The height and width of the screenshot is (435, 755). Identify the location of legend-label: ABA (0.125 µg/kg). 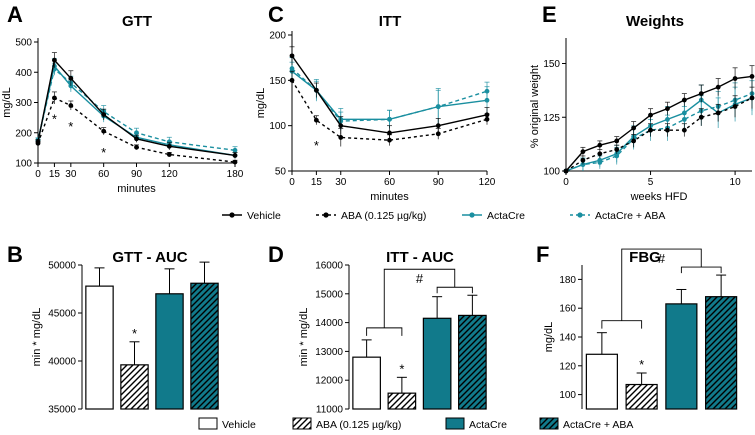
(383, 216).